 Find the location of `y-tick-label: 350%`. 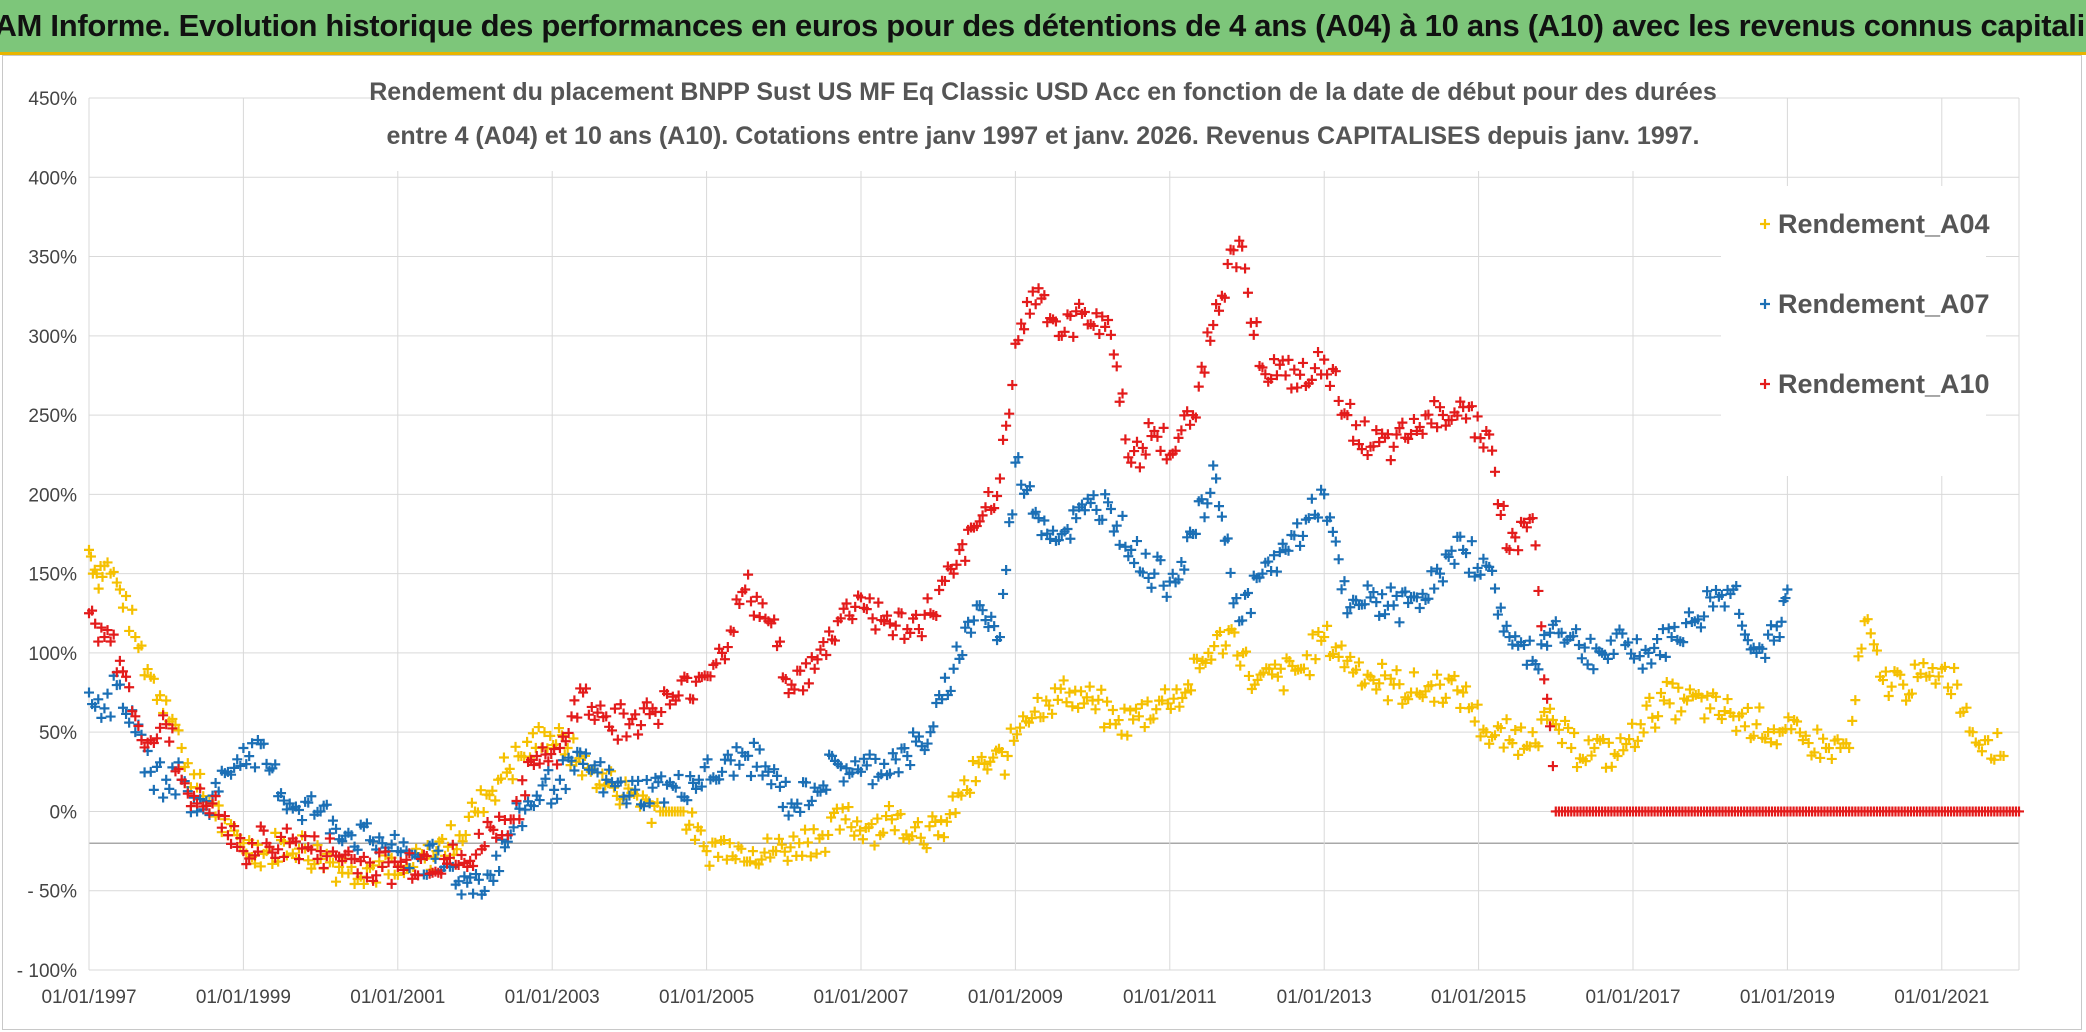

y-tick-label: 350% is located at coordinates (52, 258).